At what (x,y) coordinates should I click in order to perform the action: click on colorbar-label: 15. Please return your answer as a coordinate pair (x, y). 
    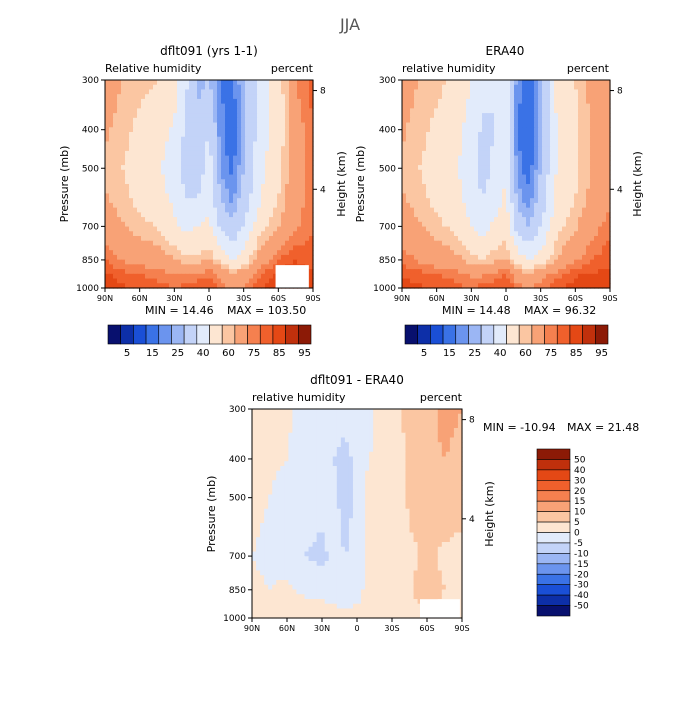
    Looking at the image, I should click on (152, 353).